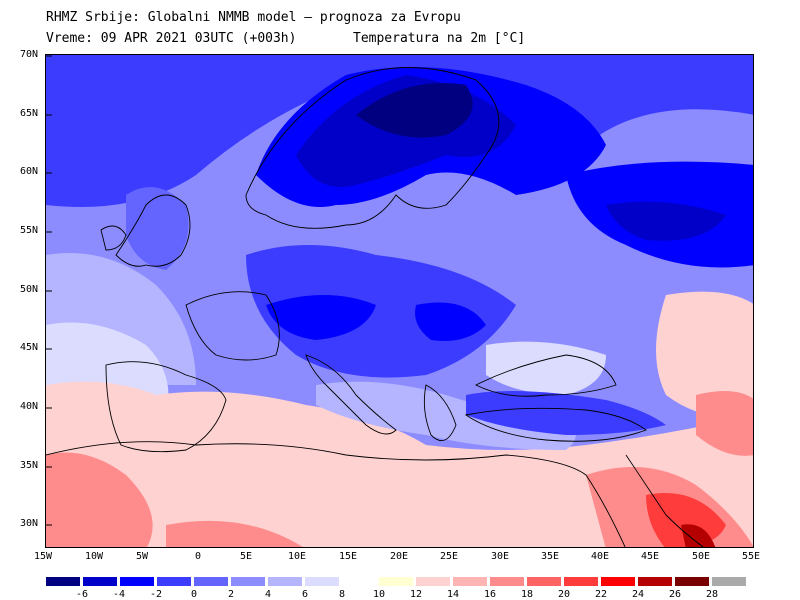 The height and width of the screenshot is (600, 800). Describe the element at coordinates (664, 500) in the screenshot. I see `red-sea-coast` at that location.